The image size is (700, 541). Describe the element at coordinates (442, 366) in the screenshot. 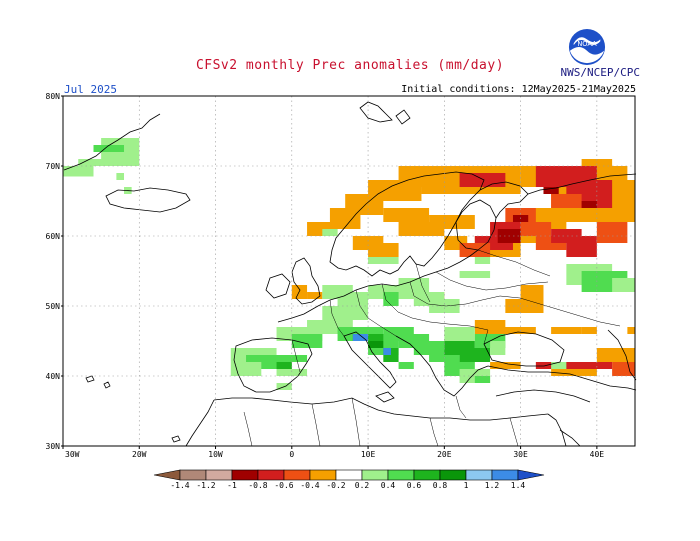

I see `coast-balkans` at that location.